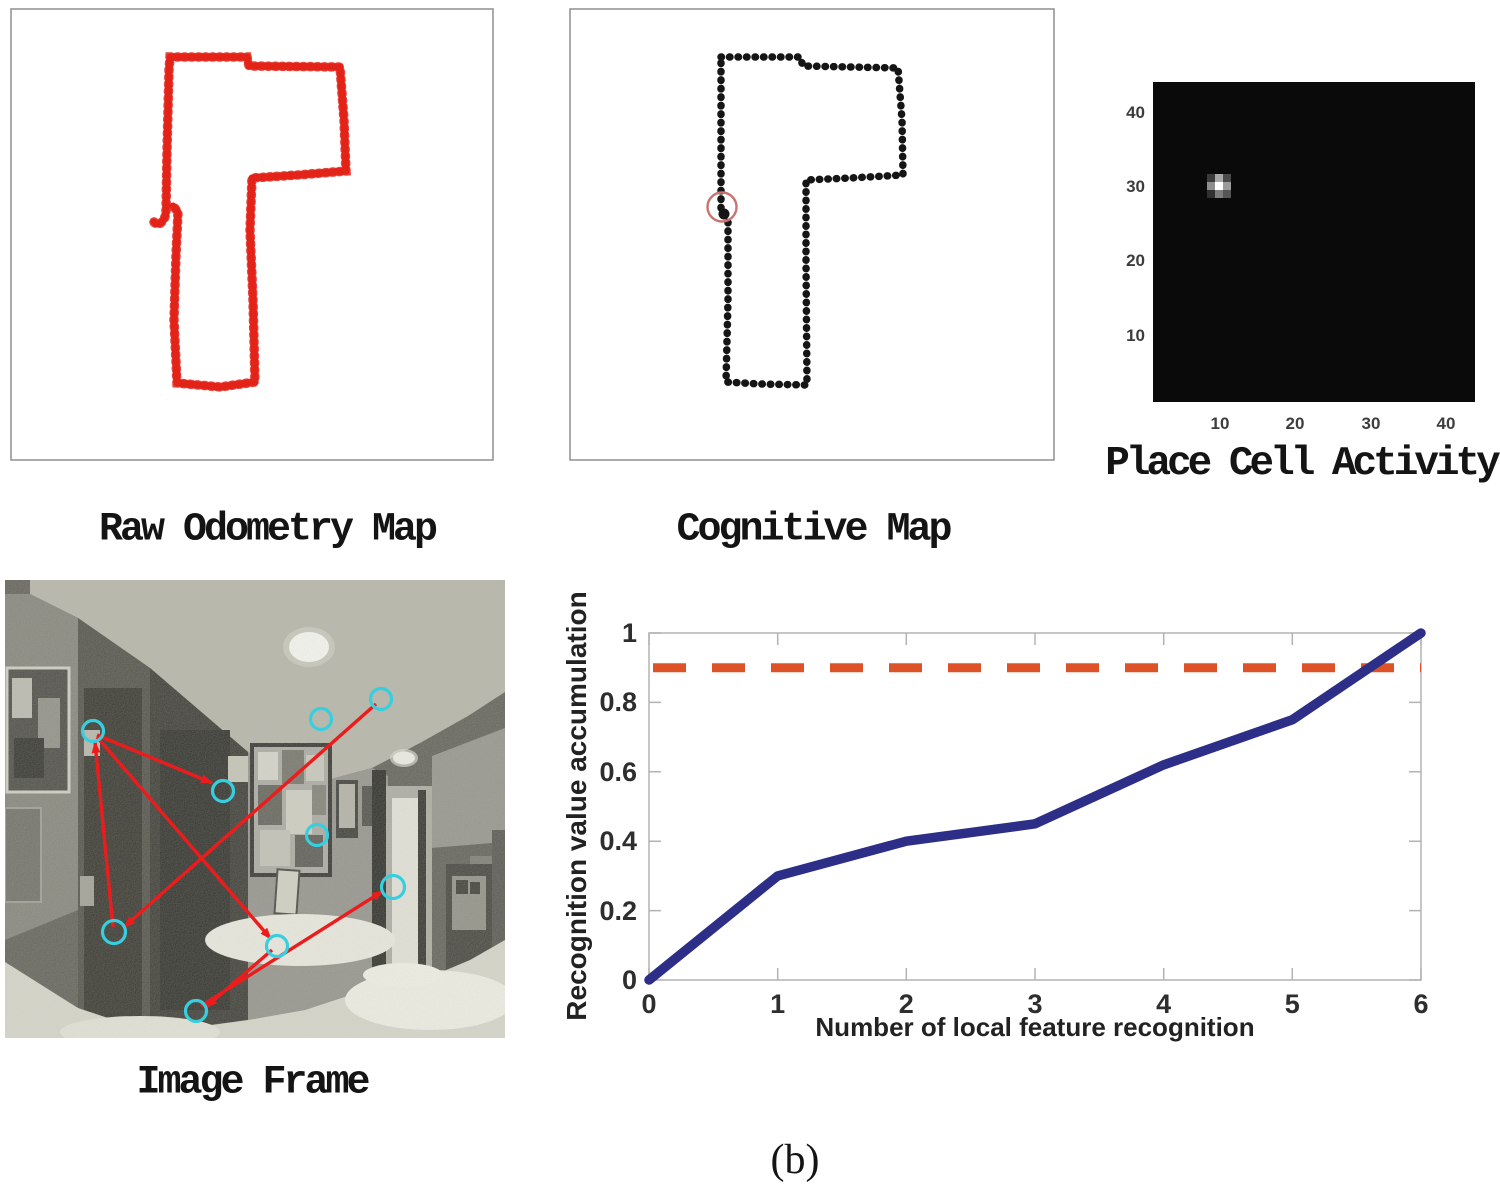 The height and width of the screenshot is (1201, 1500). Describe the element at coordinates (618, 806) in the screenshot. I see `chart-ytick-labels: 0 0.2 0.4 0.6 0.8 1` at that location.